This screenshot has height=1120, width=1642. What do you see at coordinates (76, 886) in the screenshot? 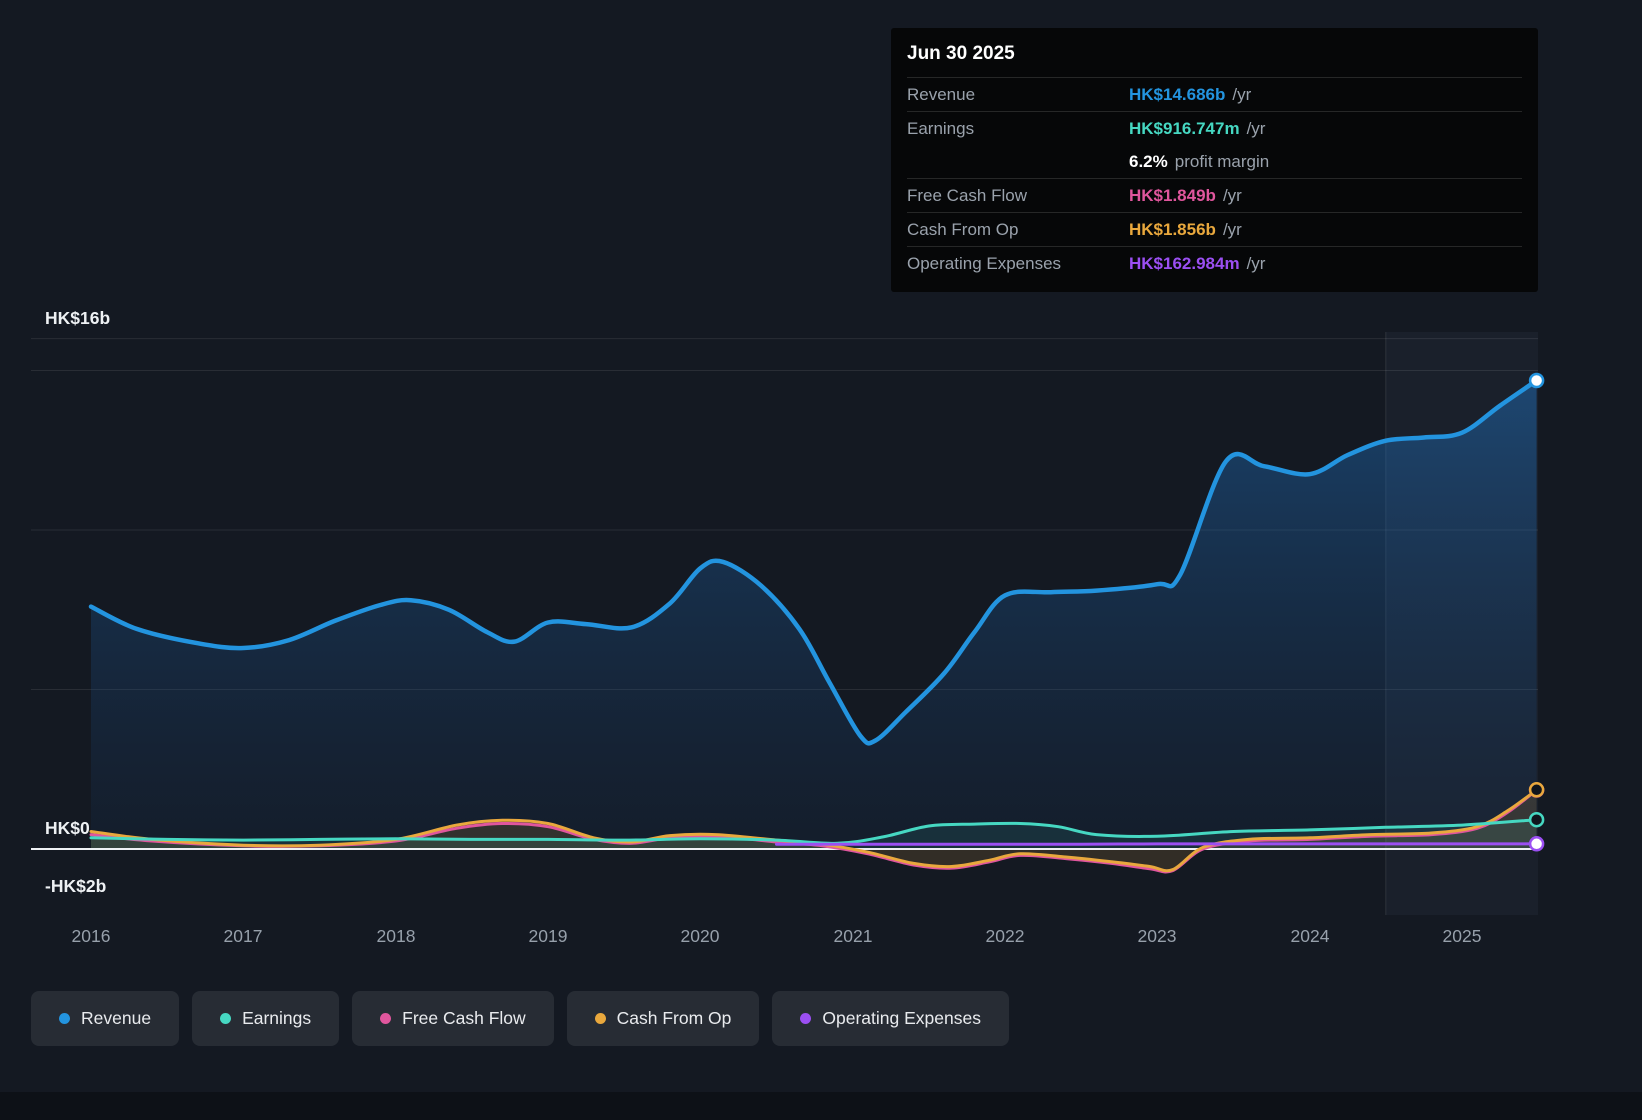
I see `y-axis-label-neg2b: -HK$2b` at bounding box center [76, 886].